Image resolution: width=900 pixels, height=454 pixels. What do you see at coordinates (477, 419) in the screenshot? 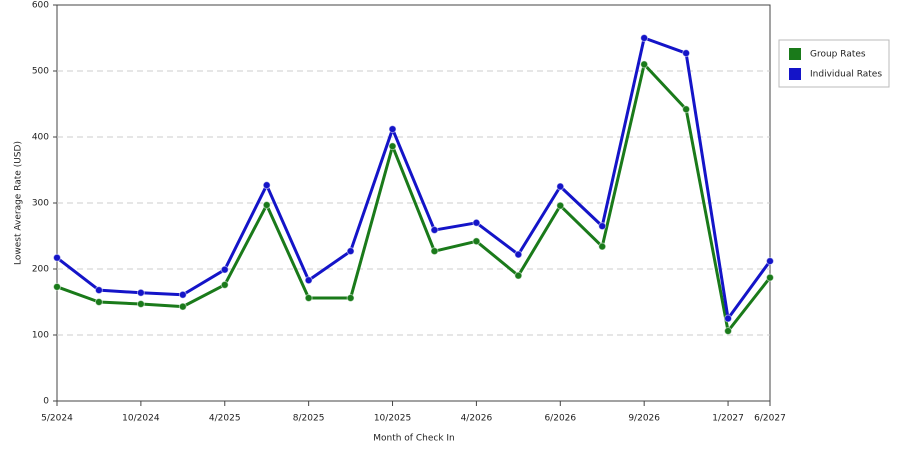
I see `x-tick-label: 4/2026` at bounding box center [477, 419].